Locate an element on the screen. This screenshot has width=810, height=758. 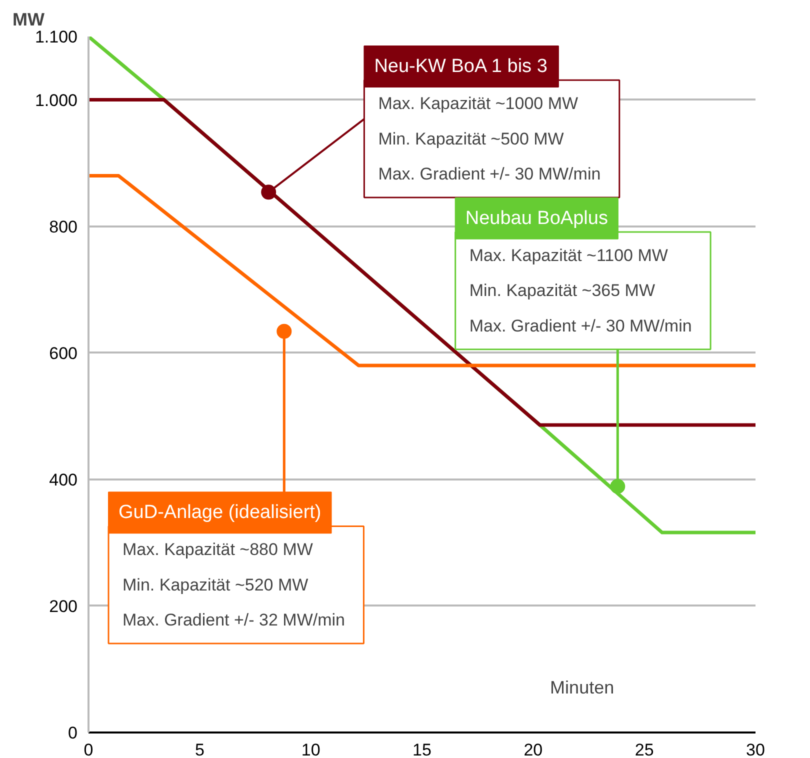
y-tick-label: 600 is located at coordinates (63, 353).